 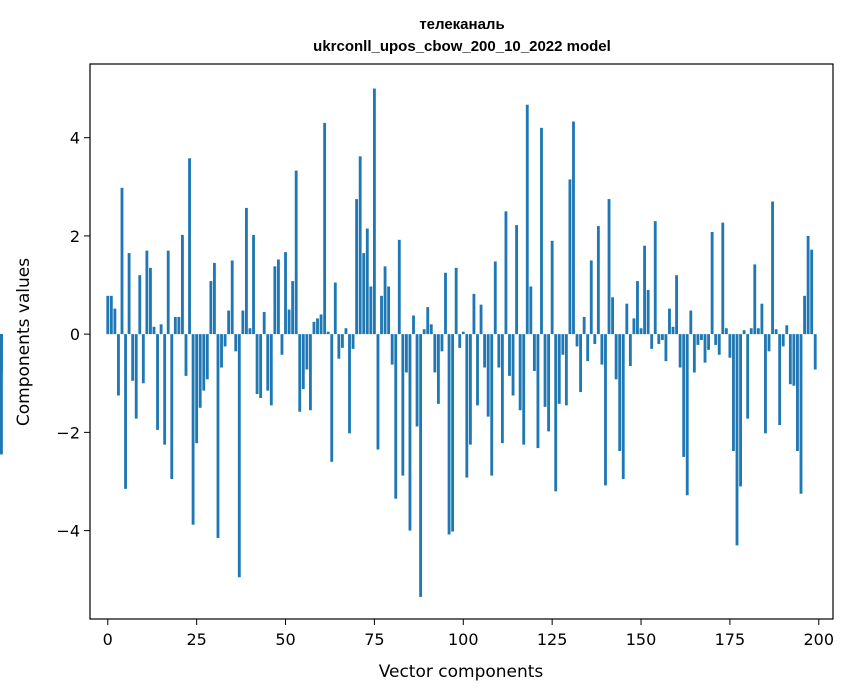 What do you see at coordinates (1, 394) in the screenshot?
I see `bar-undefined` at bounding box center [1, 394].